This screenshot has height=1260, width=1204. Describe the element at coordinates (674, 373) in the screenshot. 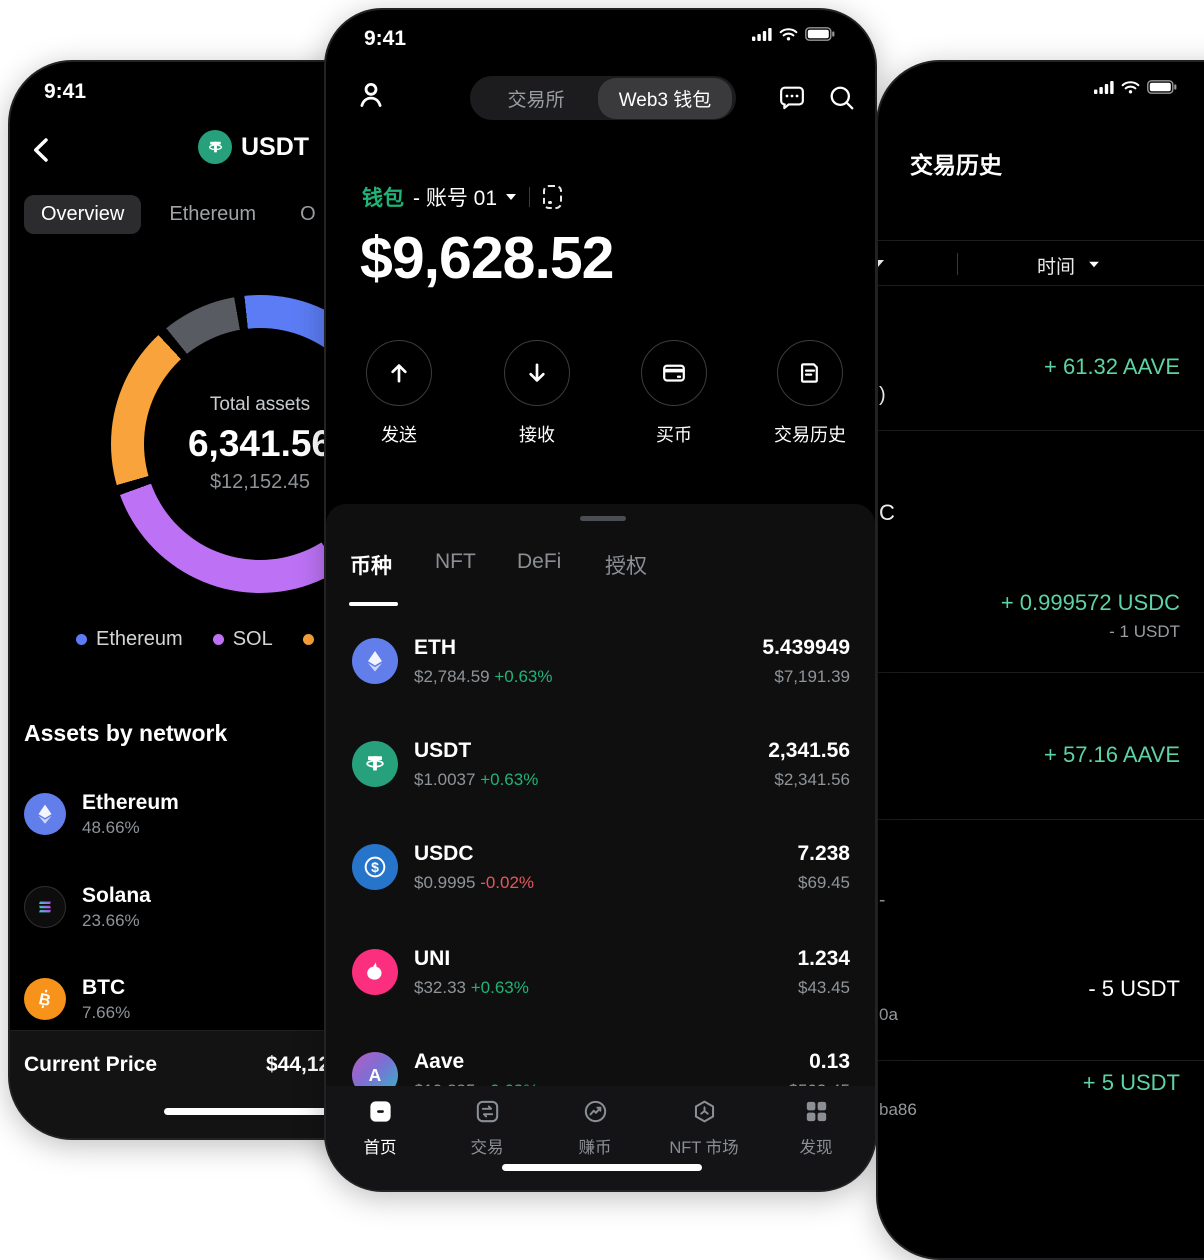

I see `bank-card-icon` at that location.